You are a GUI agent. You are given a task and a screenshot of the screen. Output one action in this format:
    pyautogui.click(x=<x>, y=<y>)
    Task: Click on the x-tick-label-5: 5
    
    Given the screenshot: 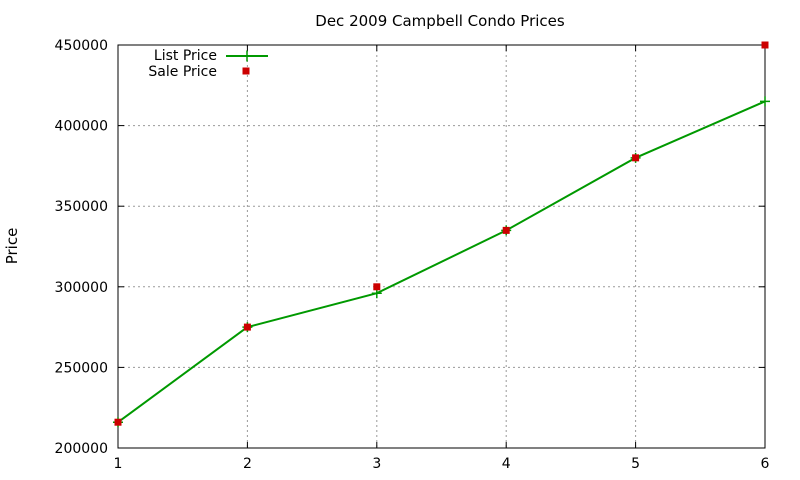 What is the action you would take?
    pyautogui.click(x=635, y=464)
    